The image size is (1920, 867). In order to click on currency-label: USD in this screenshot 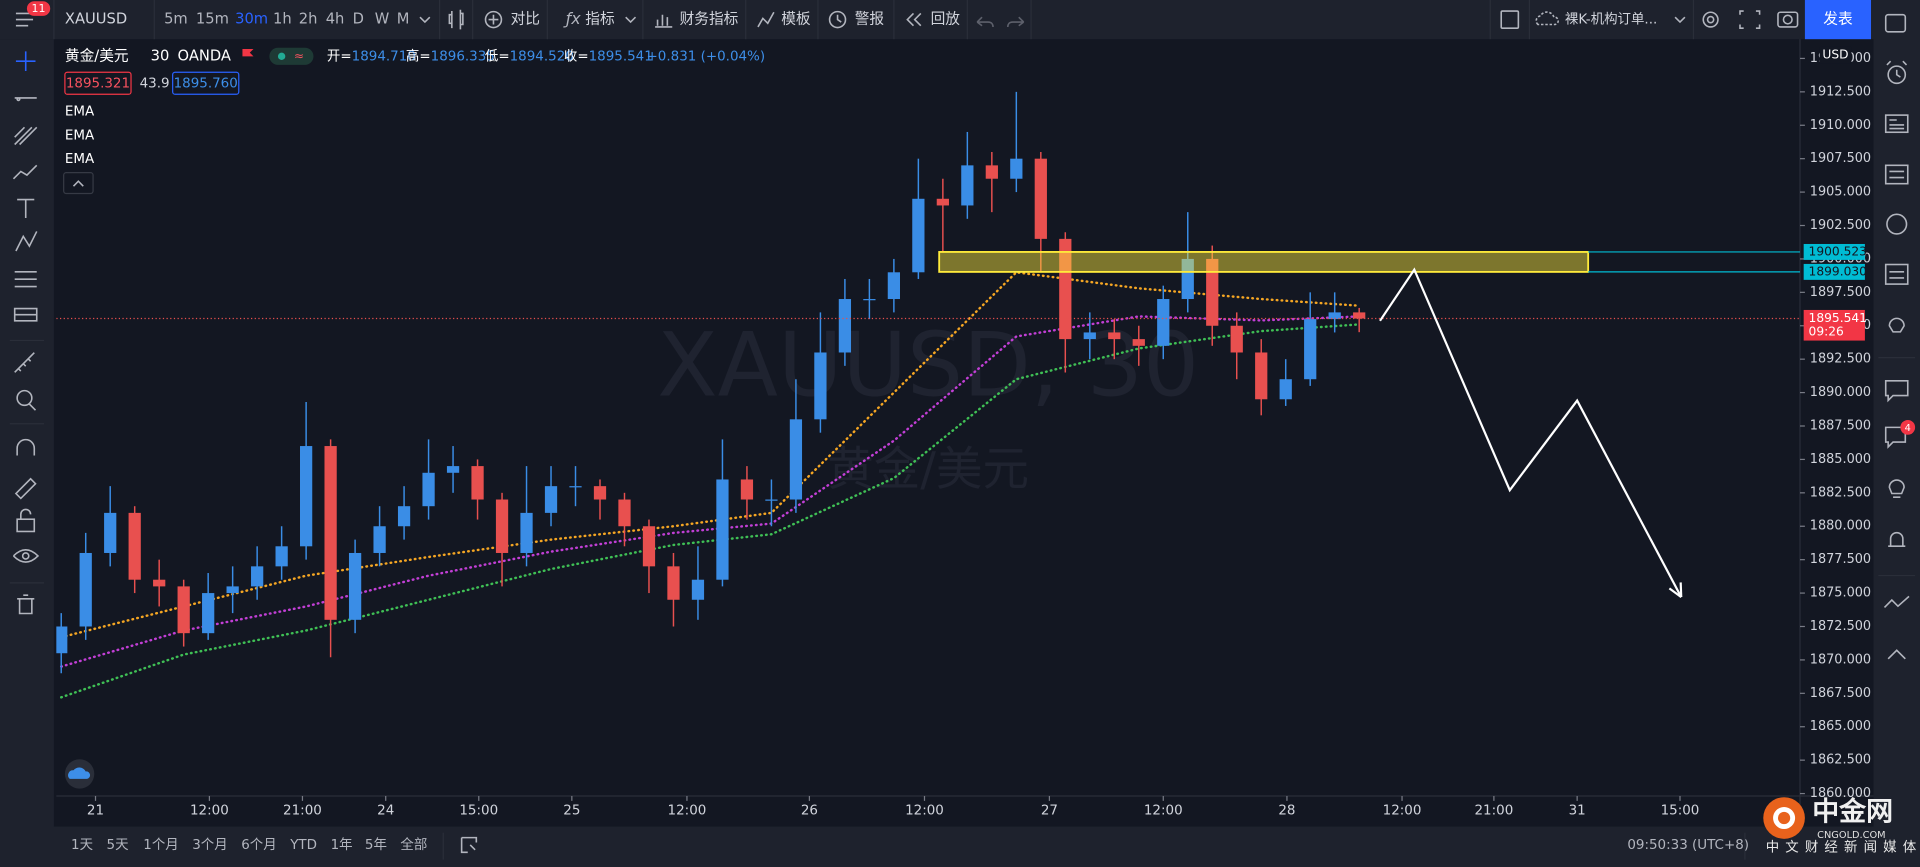, I will do `click(1835, 55)`.